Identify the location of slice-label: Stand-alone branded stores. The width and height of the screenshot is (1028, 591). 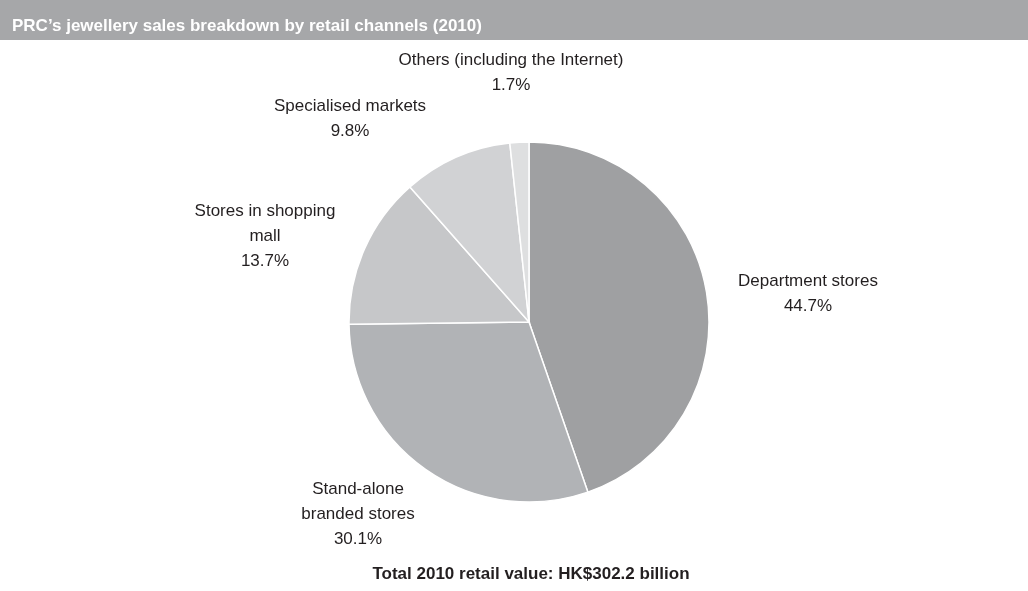
(358, 500).